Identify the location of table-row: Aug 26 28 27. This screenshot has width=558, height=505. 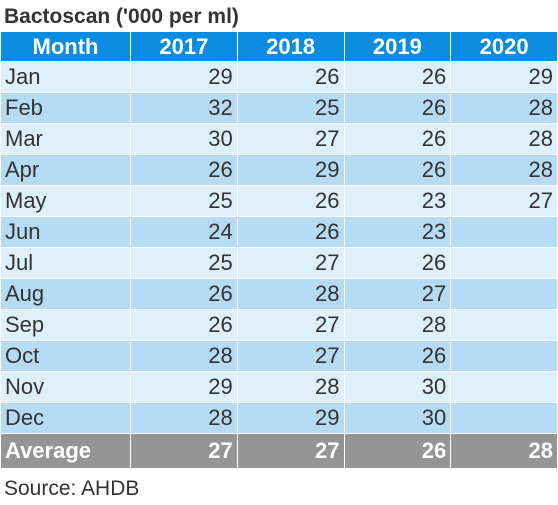
(279, 294).